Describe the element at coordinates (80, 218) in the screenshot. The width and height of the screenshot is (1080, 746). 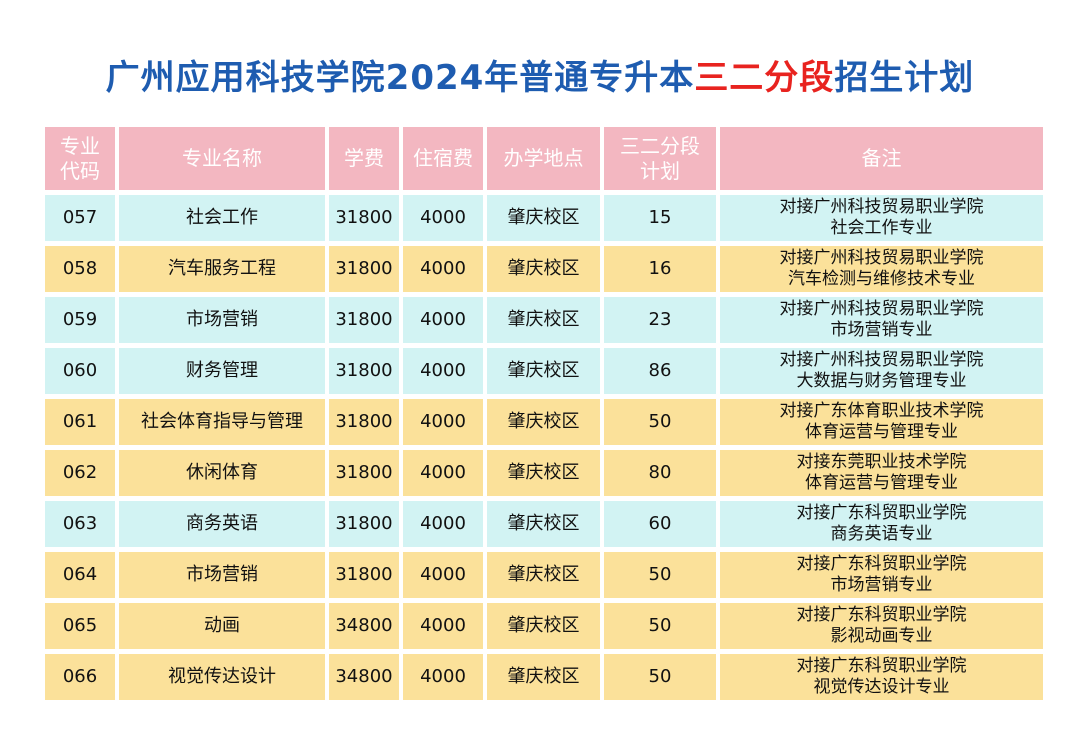
I see `cell-code: 057` at that location.